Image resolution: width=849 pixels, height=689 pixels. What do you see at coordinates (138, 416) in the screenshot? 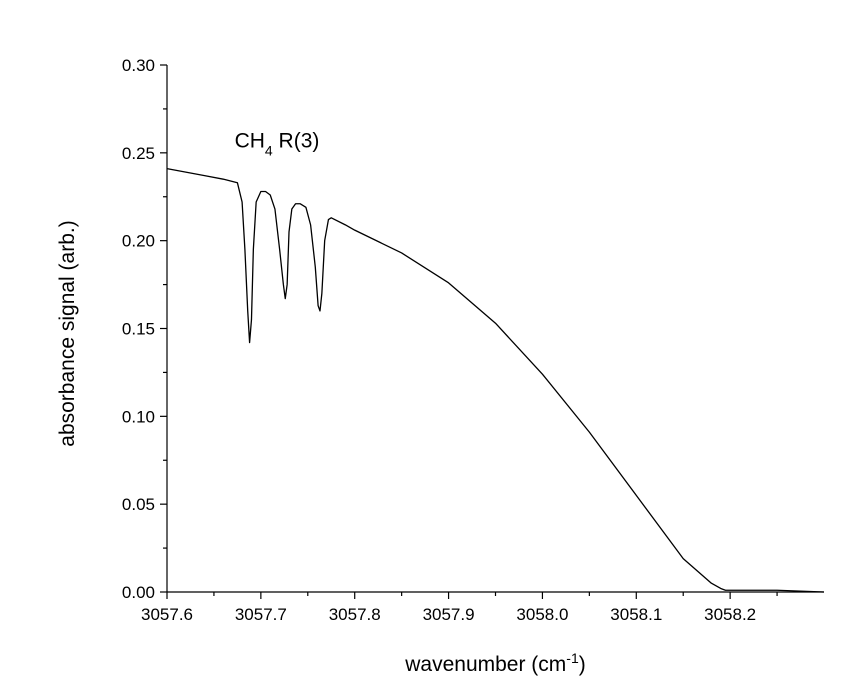
I see `y-tick-label: 0.10` at bounding box center [138, 416].